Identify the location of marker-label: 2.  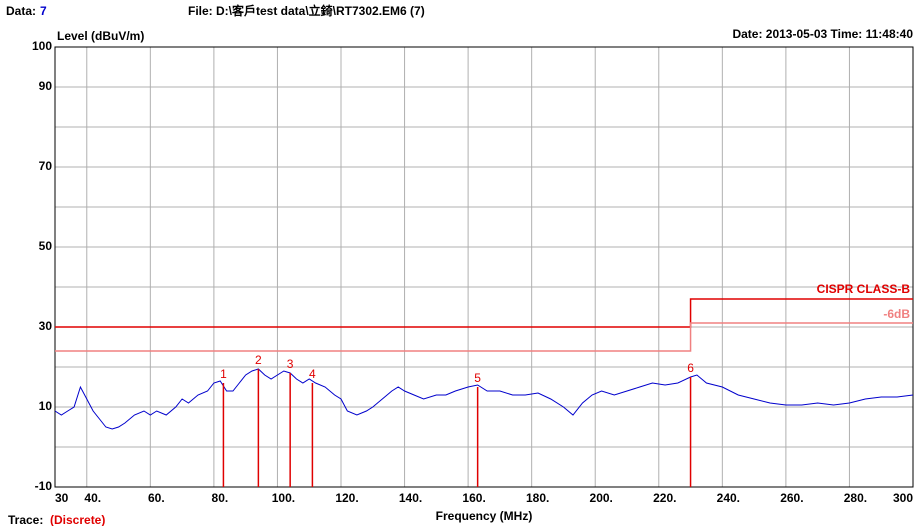
(258, 360).